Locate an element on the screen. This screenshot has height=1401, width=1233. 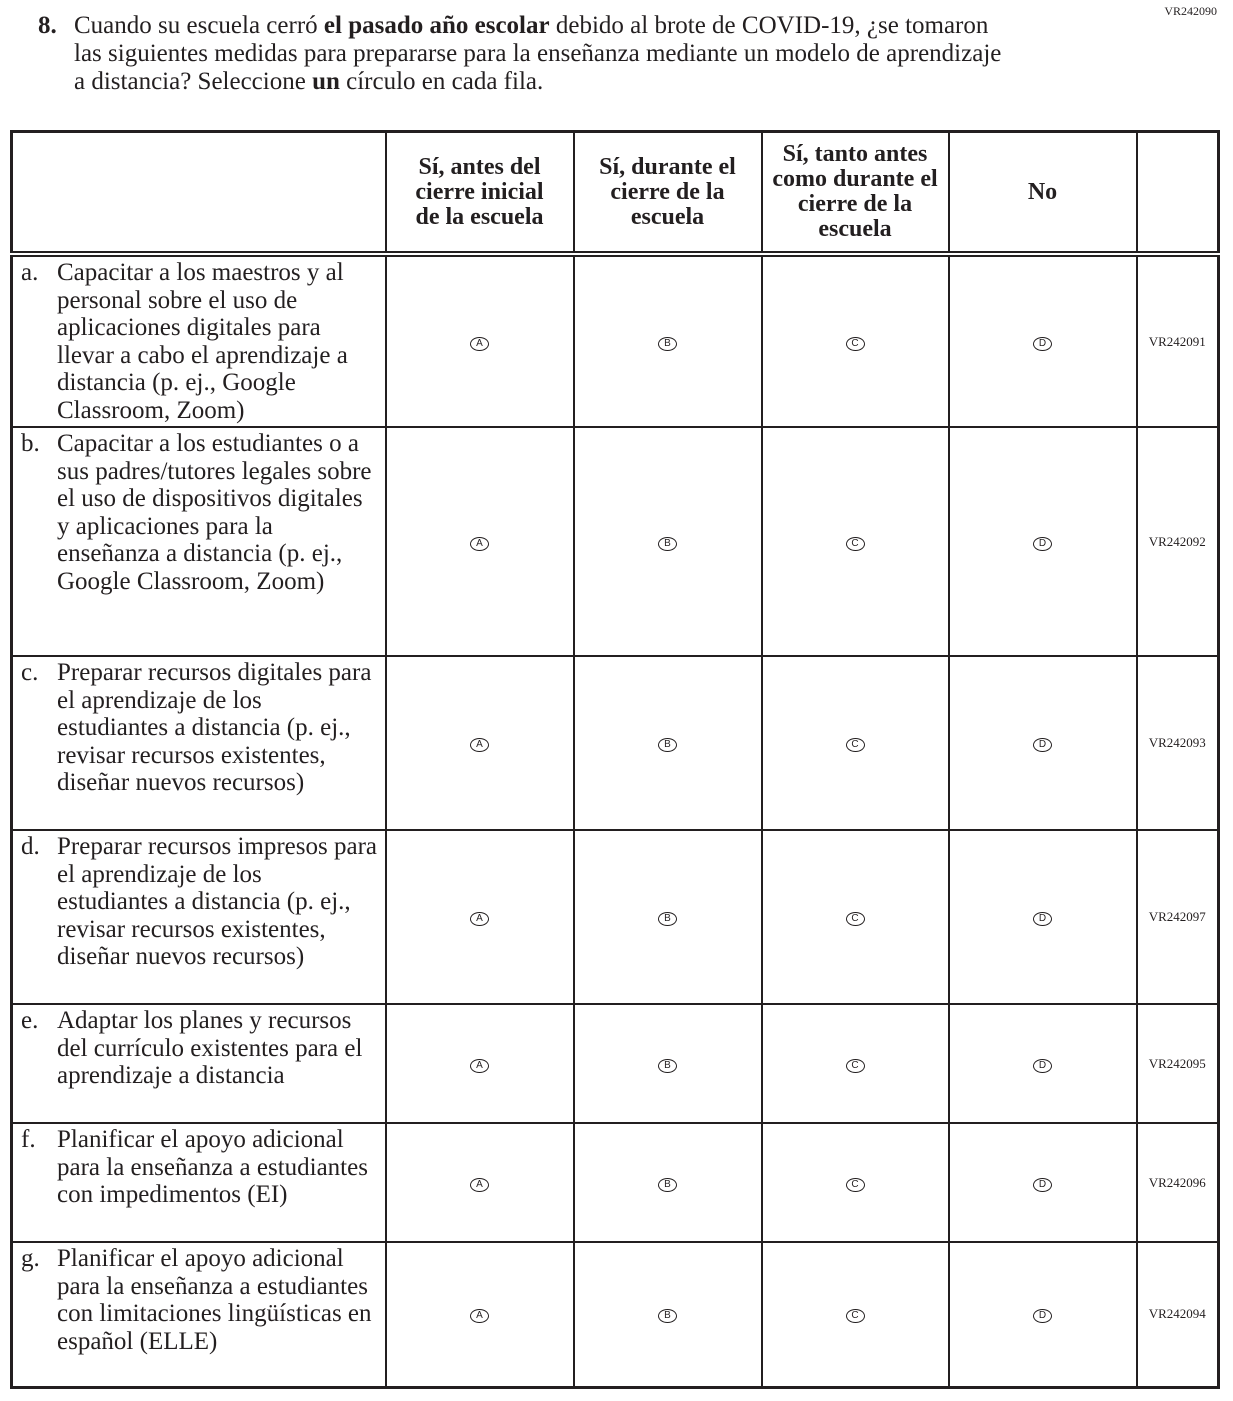
column-header: Sí, durante el cierre de la escuela is located at coordinates (667, 193).